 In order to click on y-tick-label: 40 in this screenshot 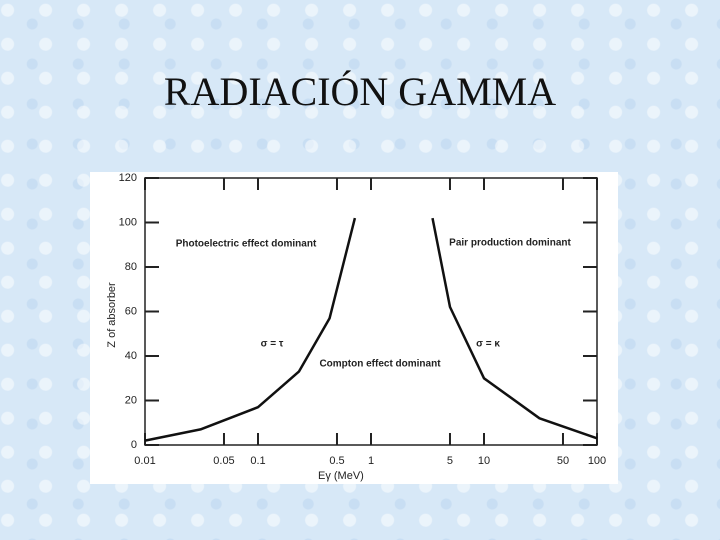, I will do `click(131, 356)`.